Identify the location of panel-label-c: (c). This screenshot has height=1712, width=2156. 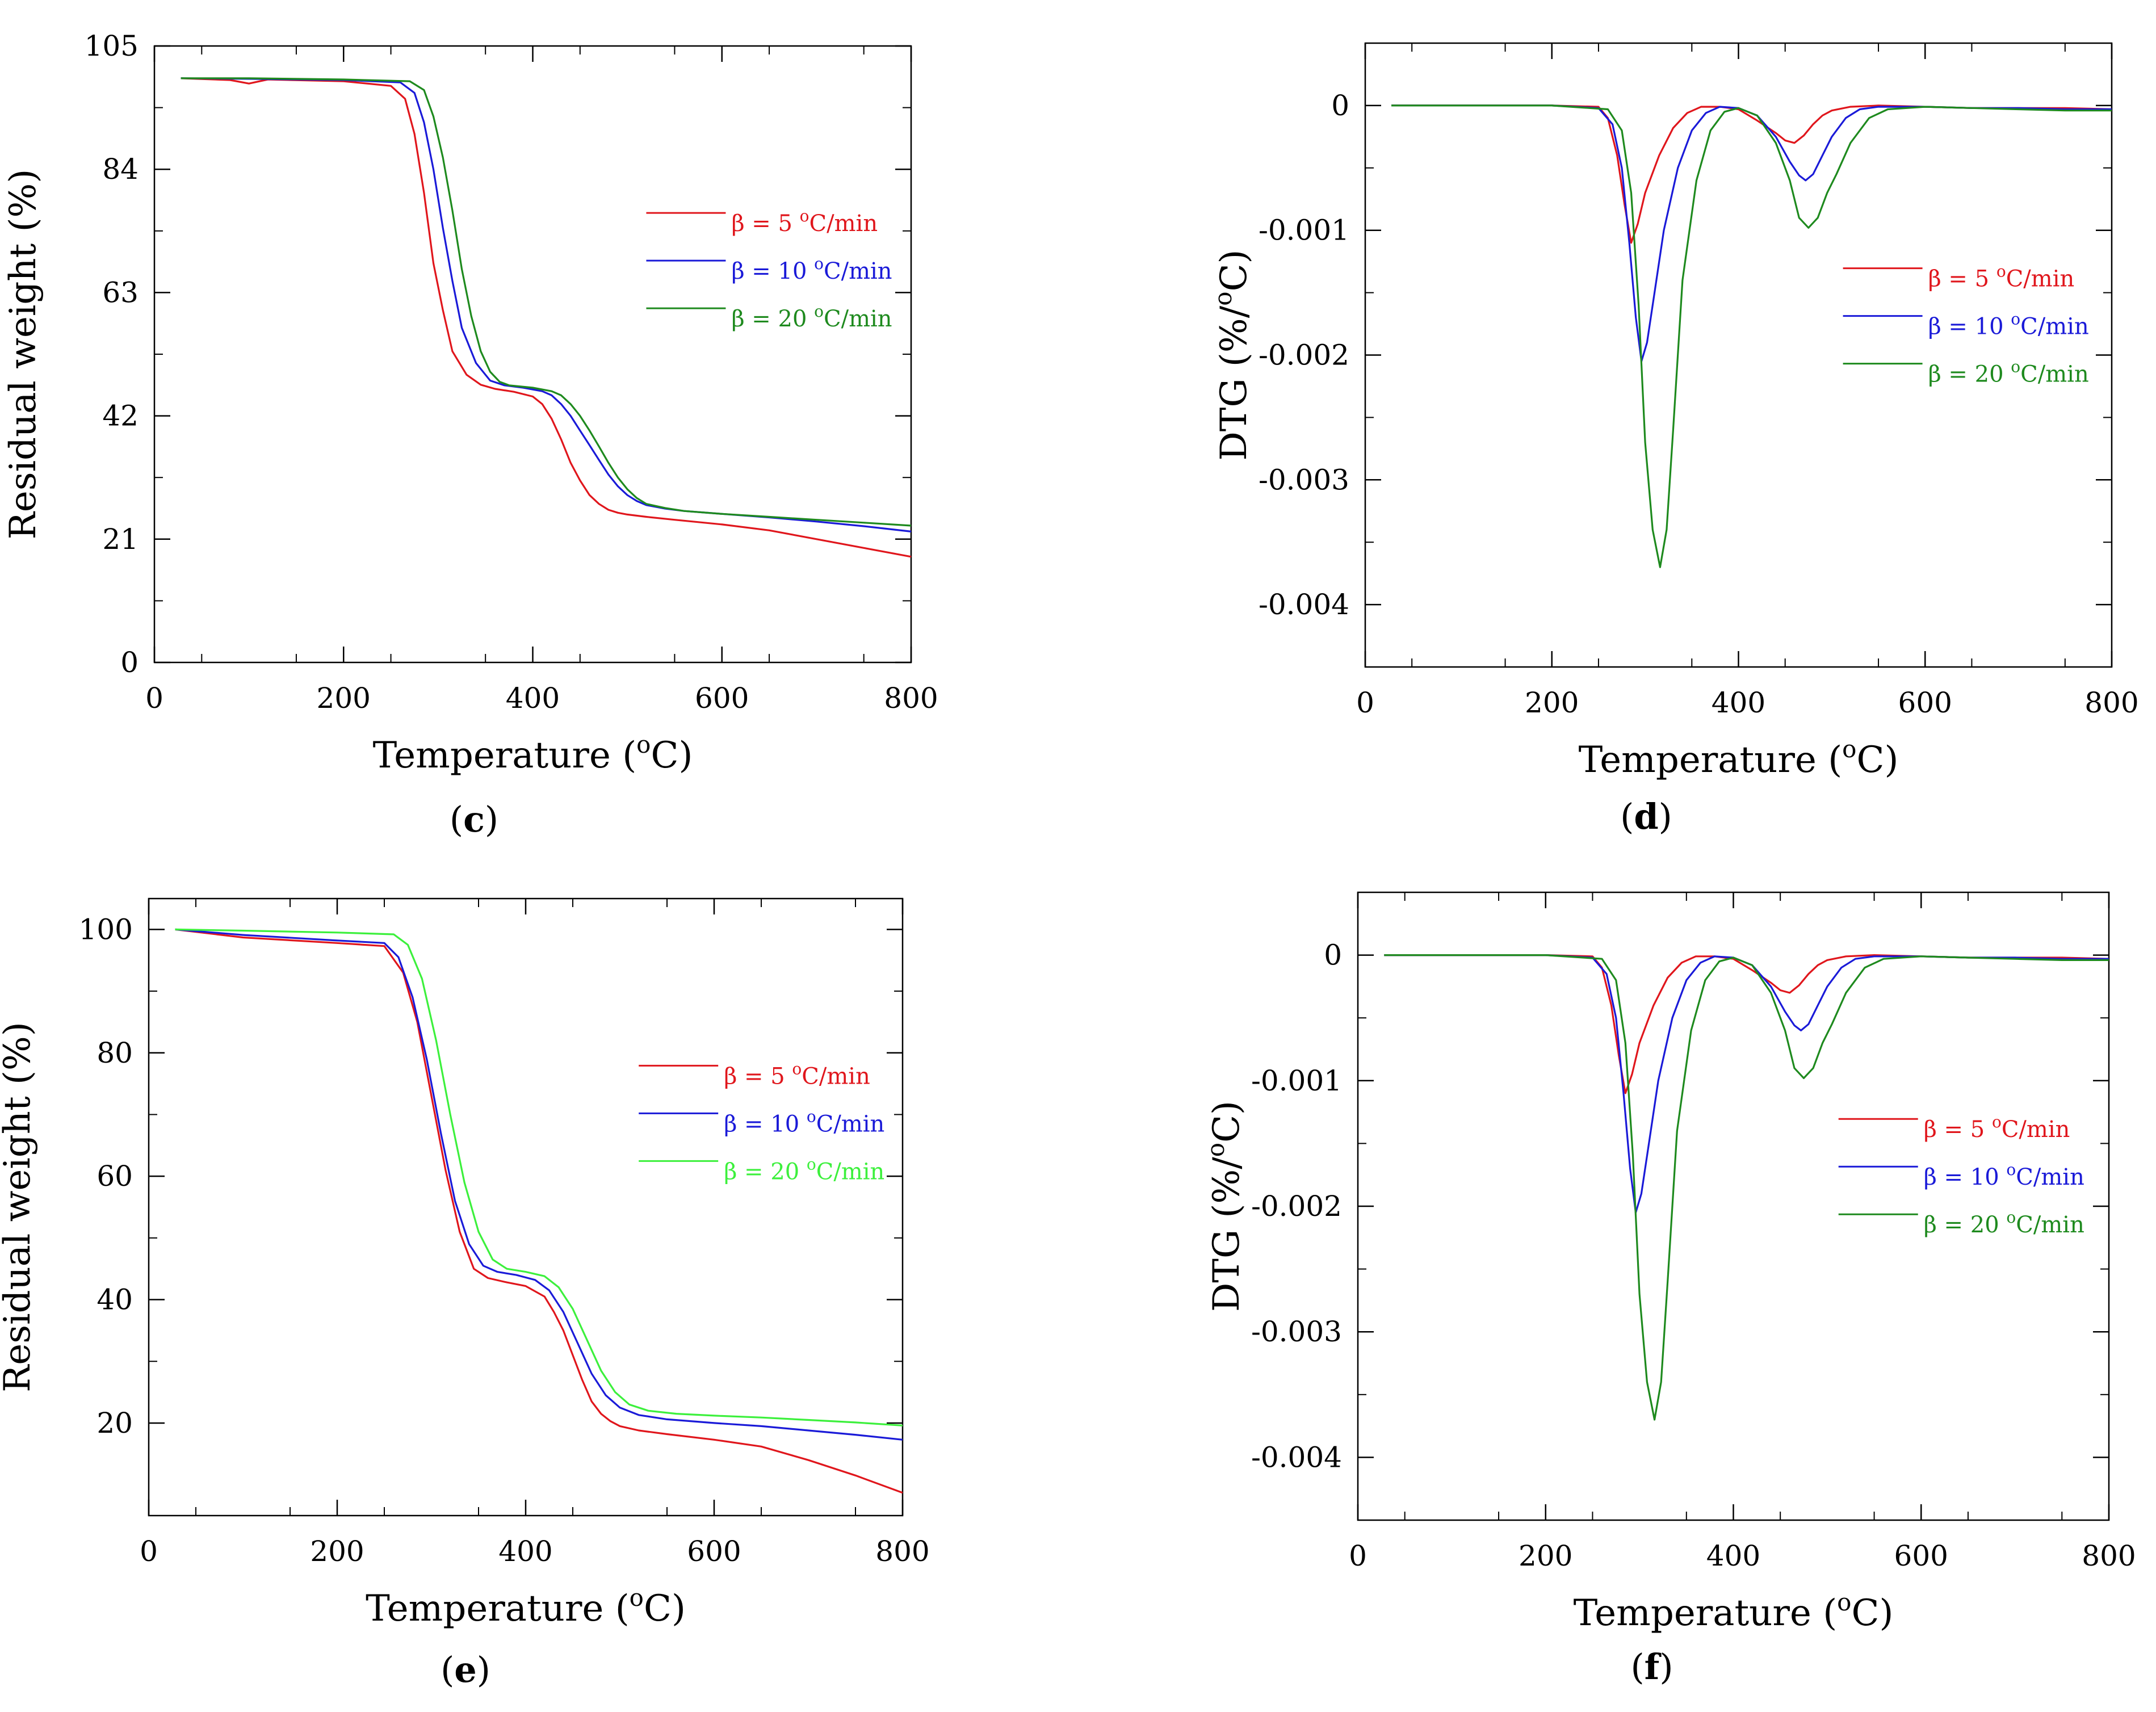
(474, 819).